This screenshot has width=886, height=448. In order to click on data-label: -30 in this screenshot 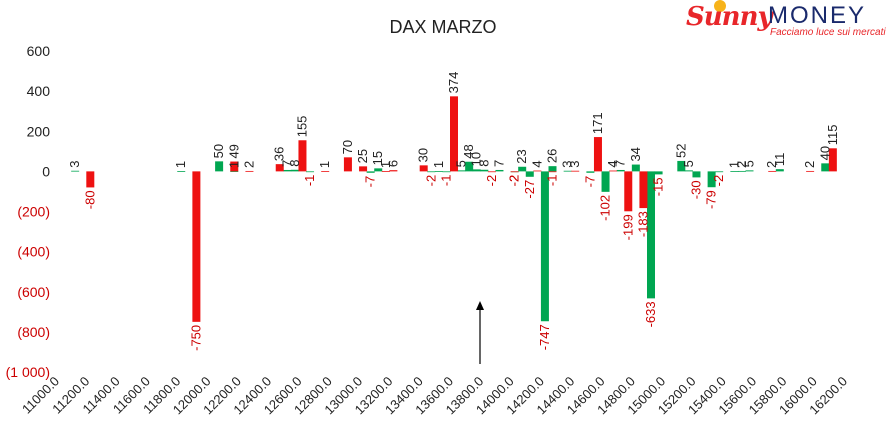, I will do `click(695, 189)`.